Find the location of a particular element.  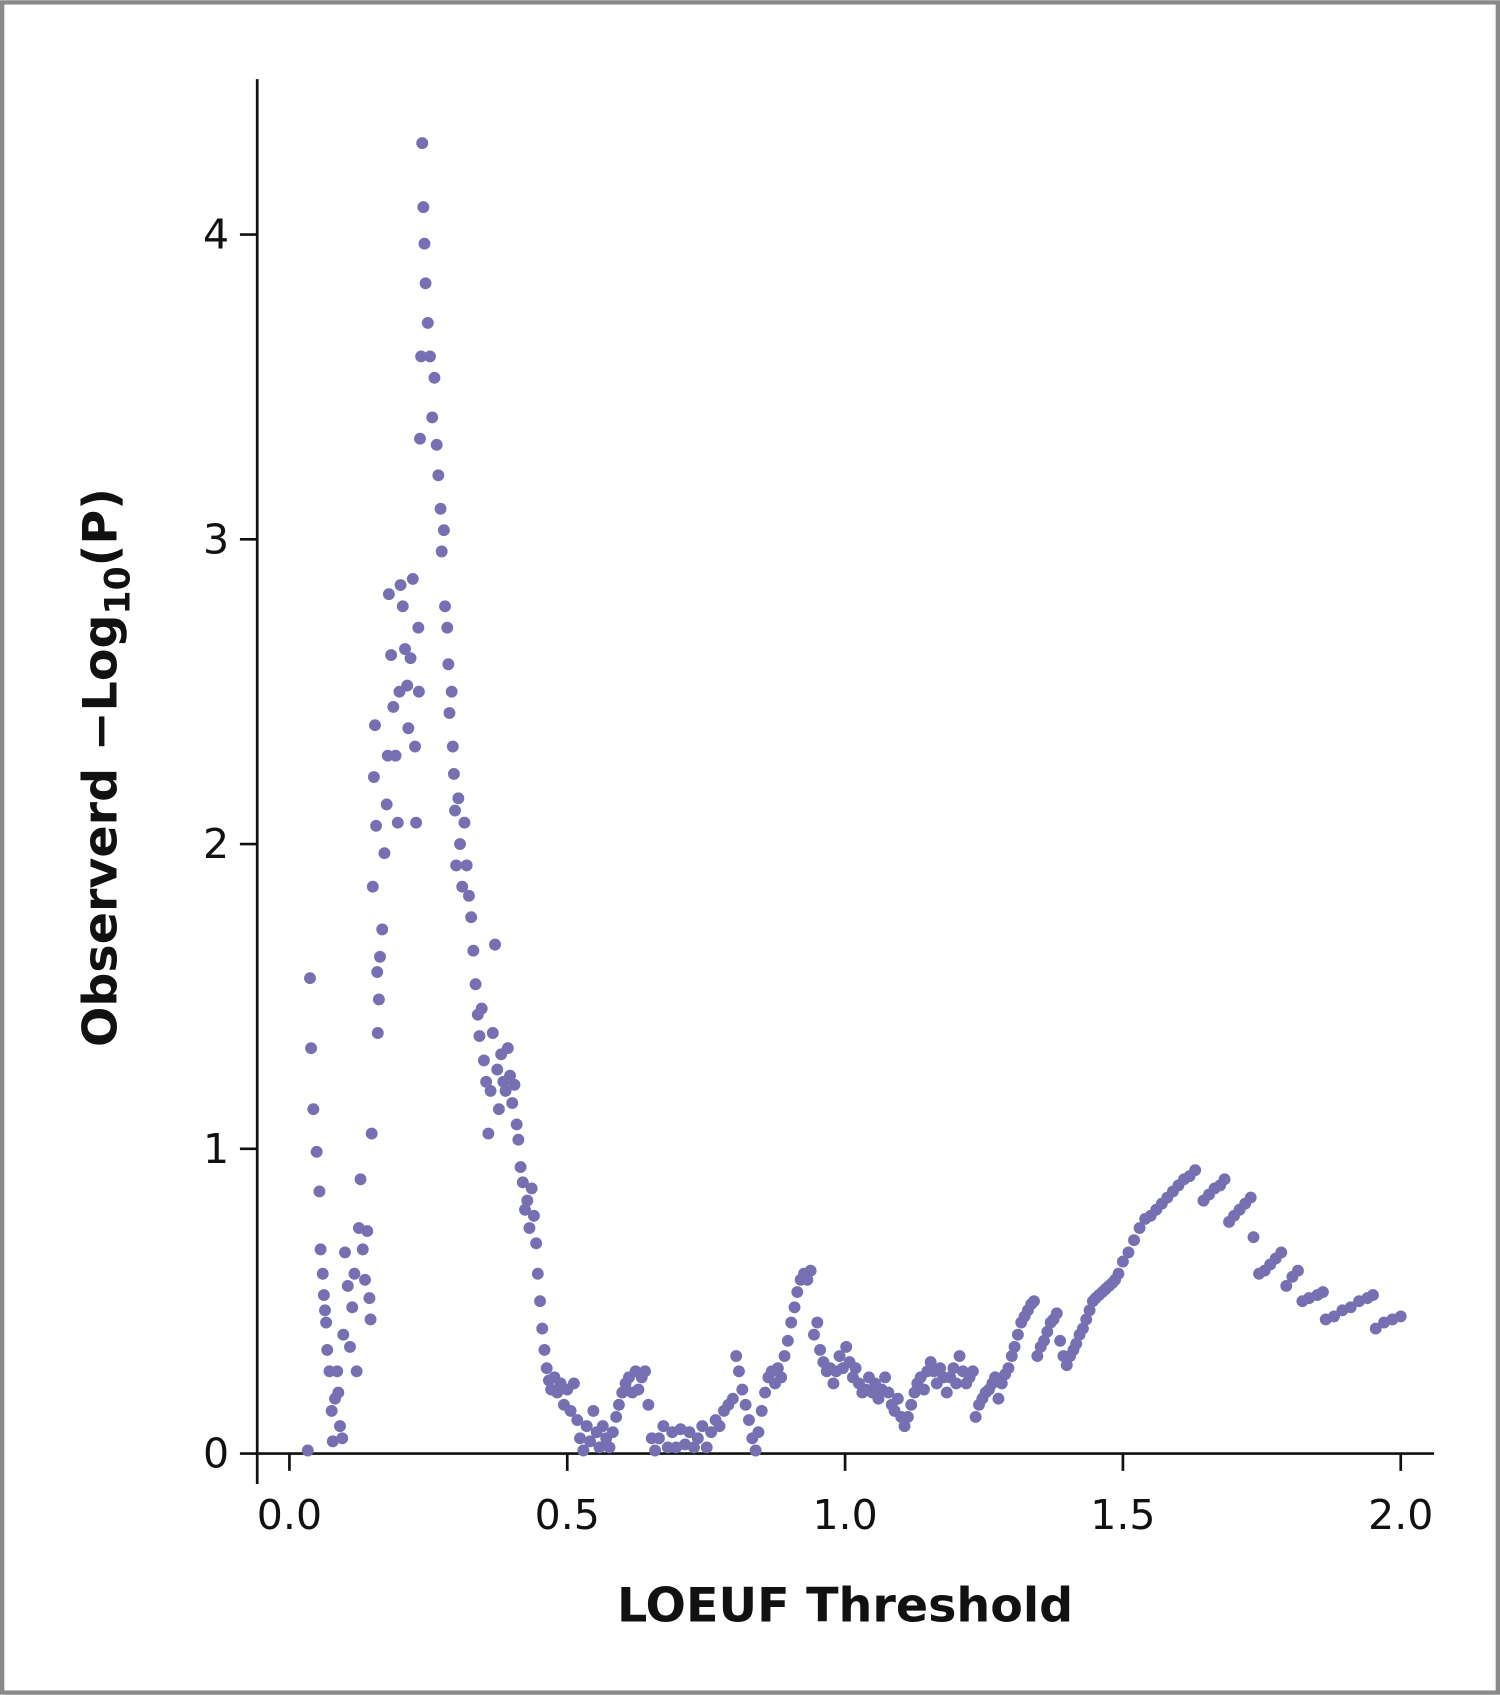

y-axis-title-text: Observerd −Log is located at coordinates (101, 830).